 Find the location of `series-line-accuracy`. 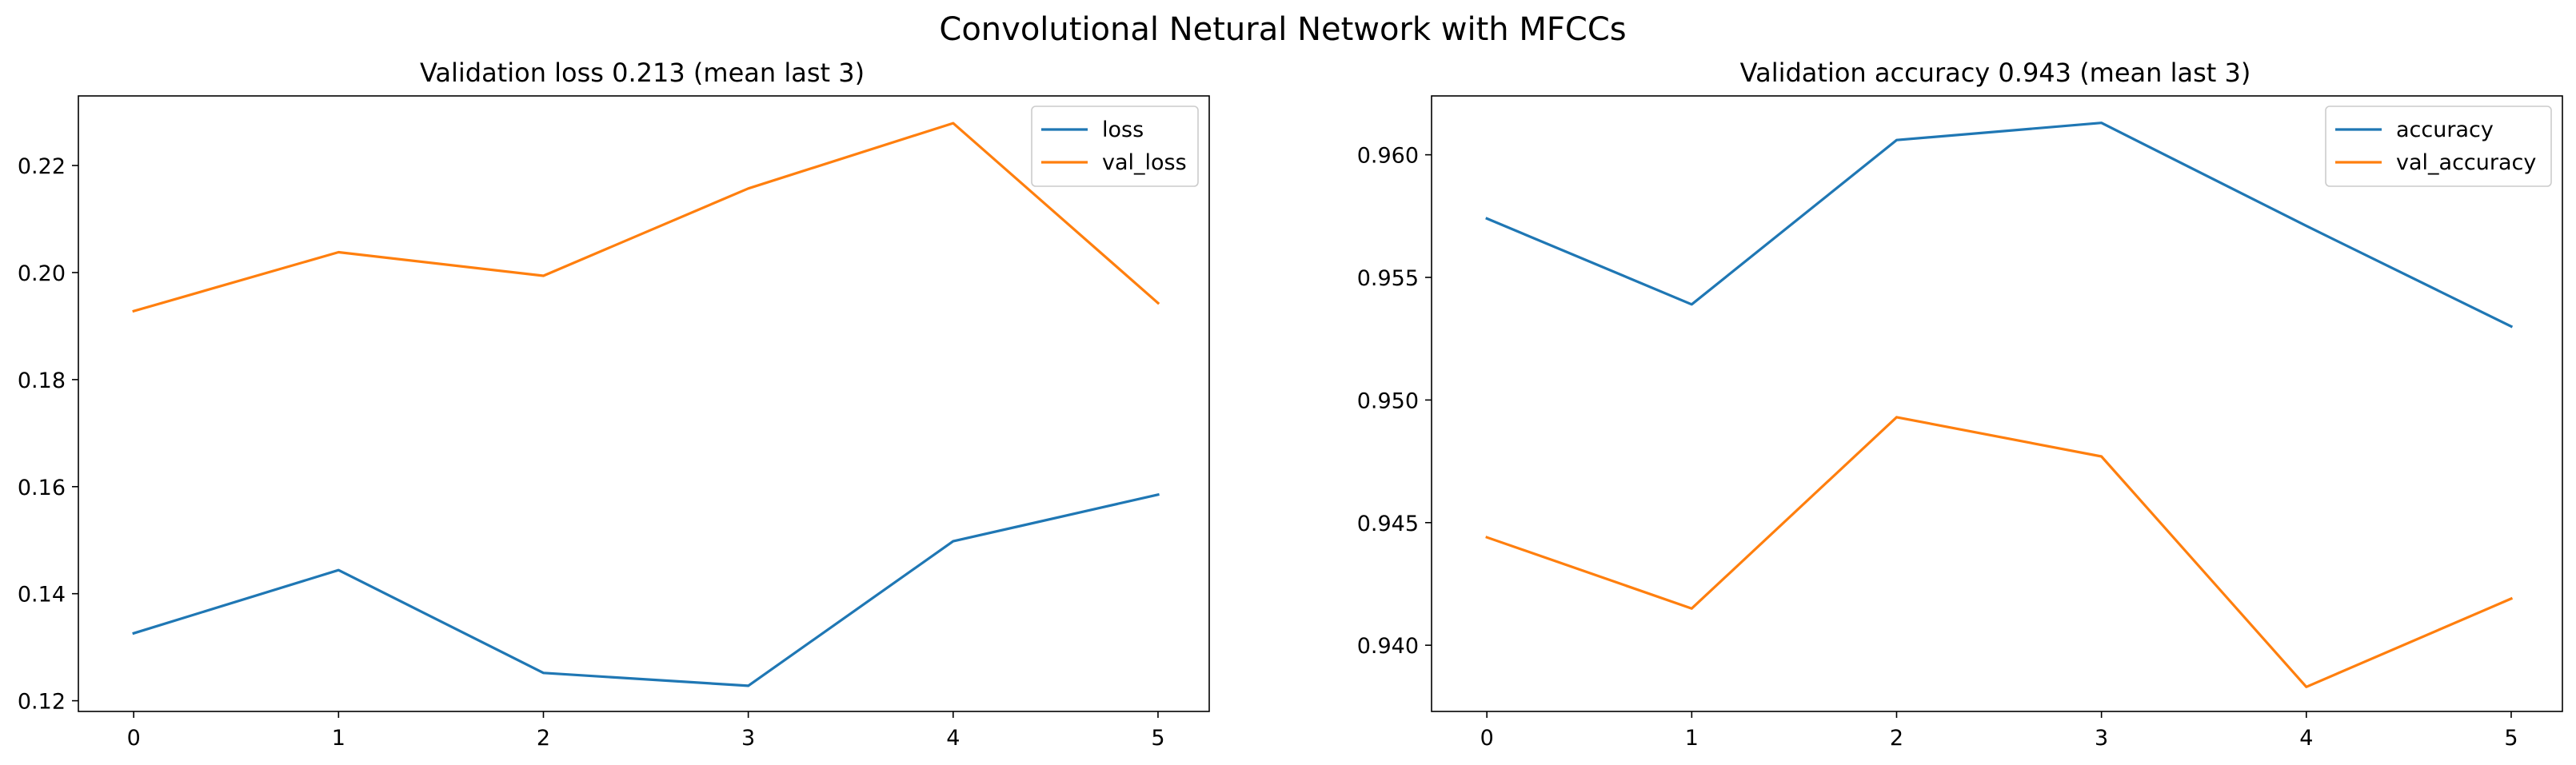

series-line-accuracy is located at coordinates (2000, 225).